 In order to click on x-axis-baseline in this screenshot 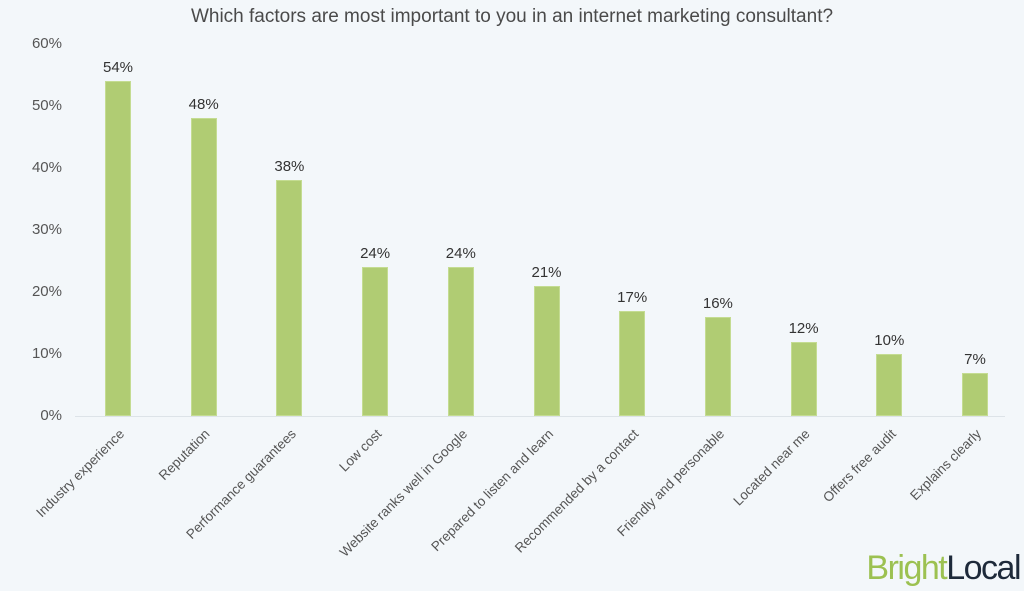, I will do `click(540, 416)`.